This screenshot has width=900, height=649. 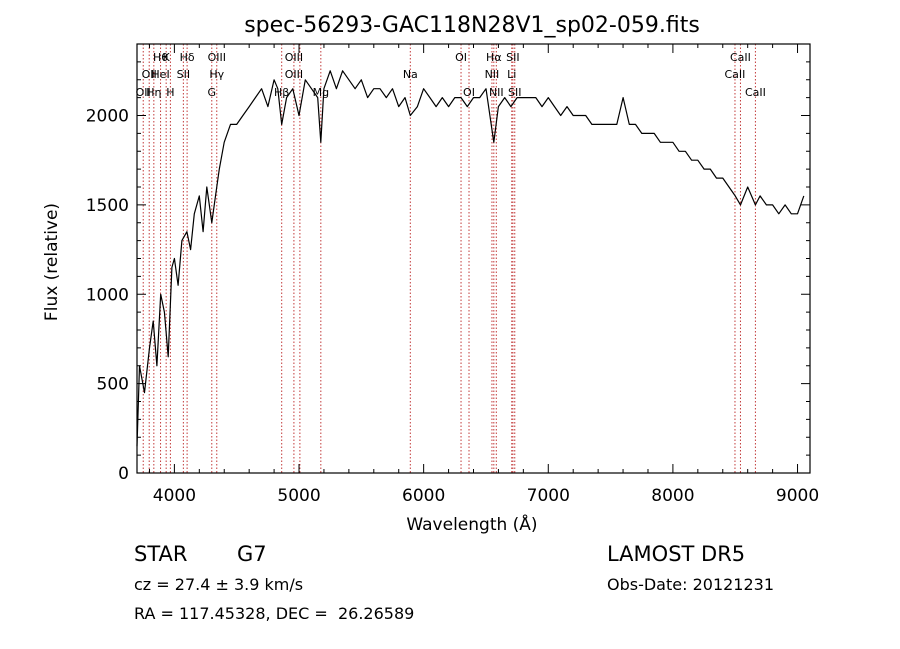 I want to click on spectral-line-label: HeI, so click(x=160, y=74).